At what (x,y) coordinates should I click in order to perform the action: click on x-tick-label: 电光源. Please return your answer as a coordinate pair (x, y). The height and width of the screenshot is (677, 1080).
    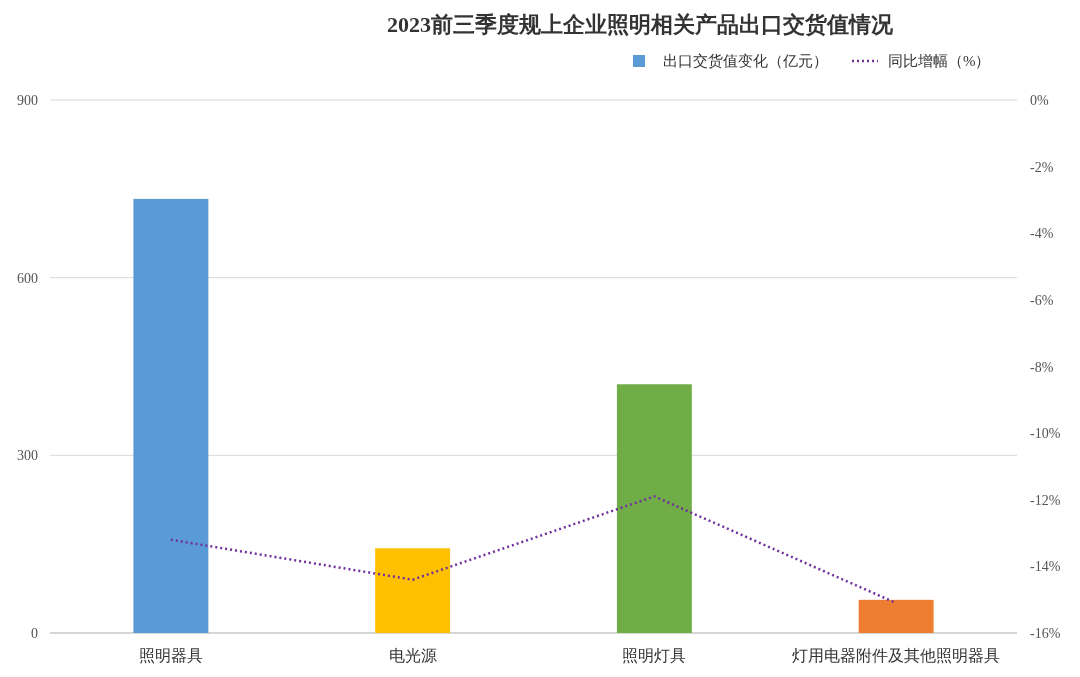
    Looking at the image, I should click on (412, 655).